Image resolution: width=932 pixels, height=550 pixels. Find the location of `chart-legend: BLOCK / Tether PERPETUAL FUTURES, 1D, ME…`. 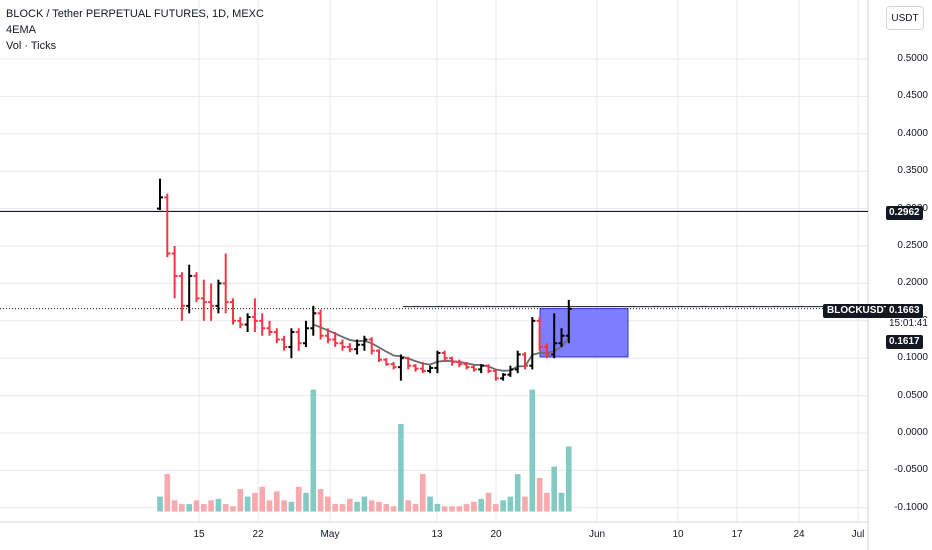

chart-legend: BLOCK / Tether PERPETUAL FUTURES, 1D, ME… is located at coordinates (135, 30).